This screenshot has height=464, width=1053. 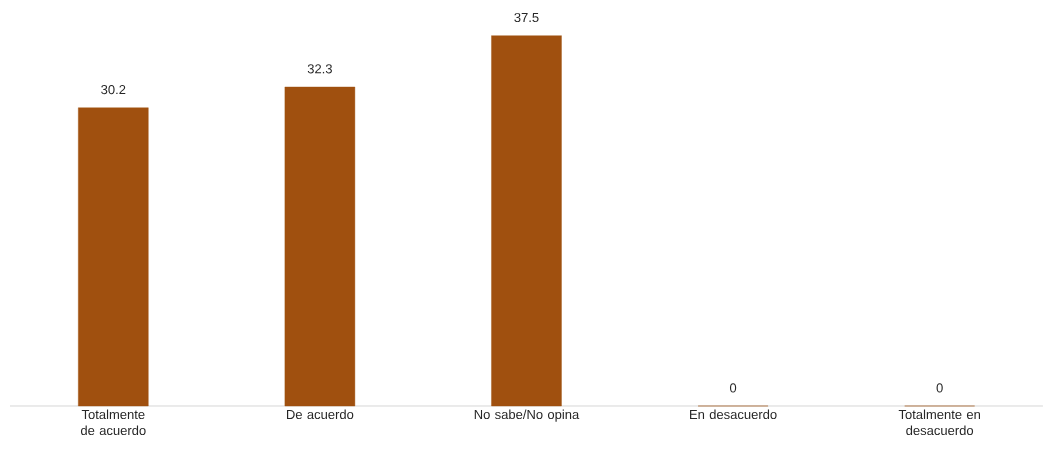 What do you see at coordinates (527, 415) in the screenshot?
I see `x-tick-label: No sabe/No opina` at bounding box center [527, 415].